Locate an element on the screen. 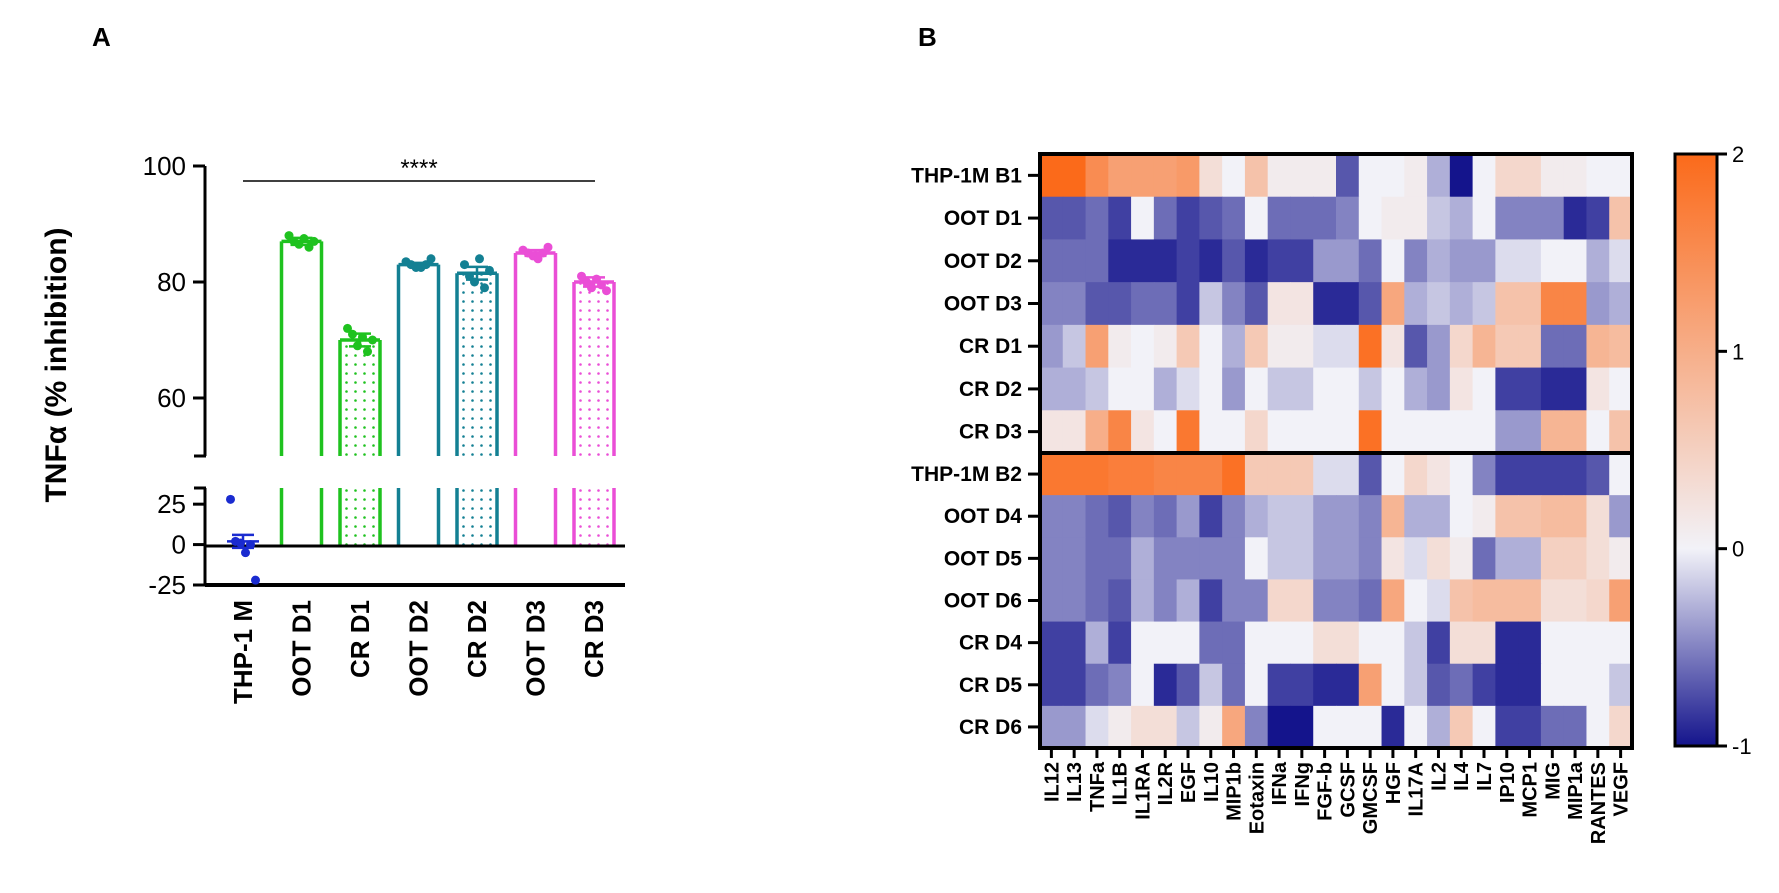 The image size is (1779, 893). heatmap-row-label: CR D3 is located at coordinates (990, 432).